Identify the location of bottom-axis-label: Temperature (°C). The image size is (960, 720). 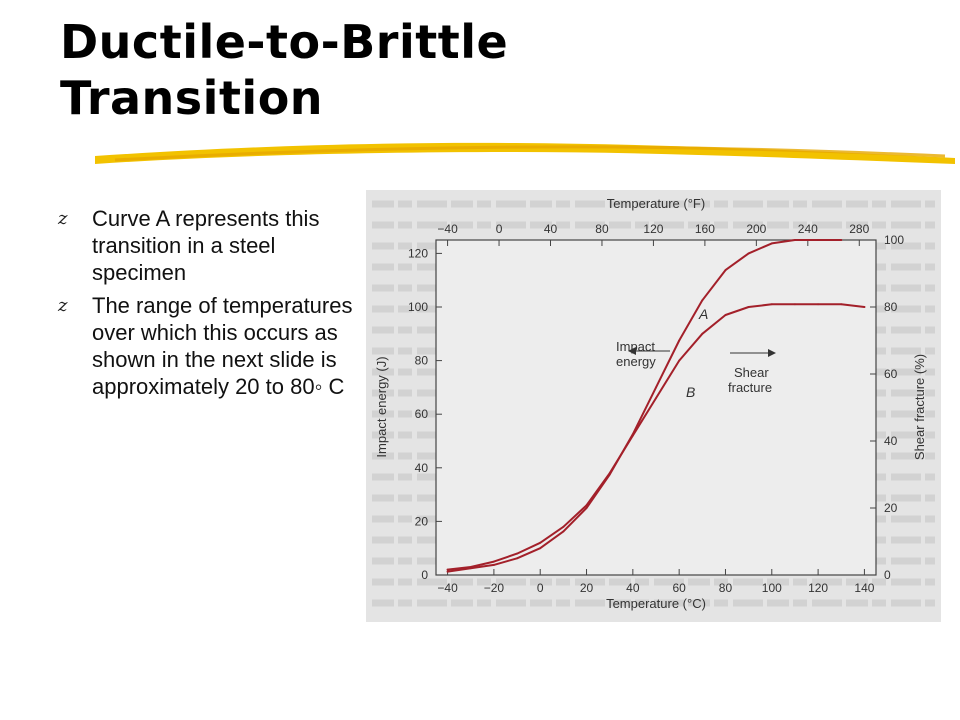
(656, 603).